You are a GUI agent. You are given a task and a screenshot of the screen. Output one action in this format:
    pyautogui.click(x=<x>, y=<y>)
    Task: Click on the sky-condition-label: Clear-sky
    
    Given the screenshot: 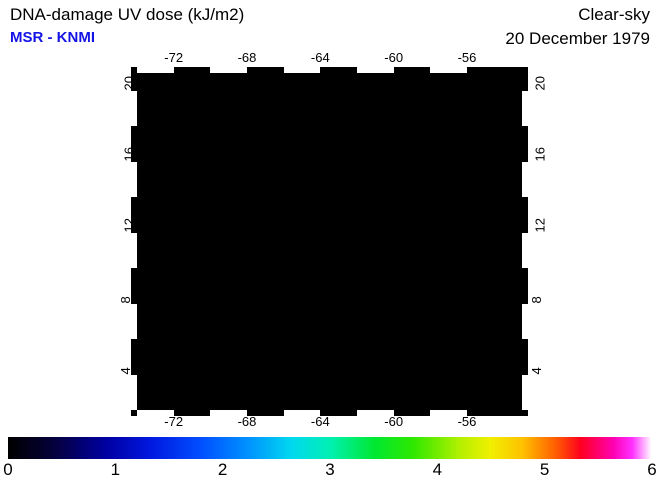 What is the action you would take?
    pyautogui.click(x=614, y=14)
    